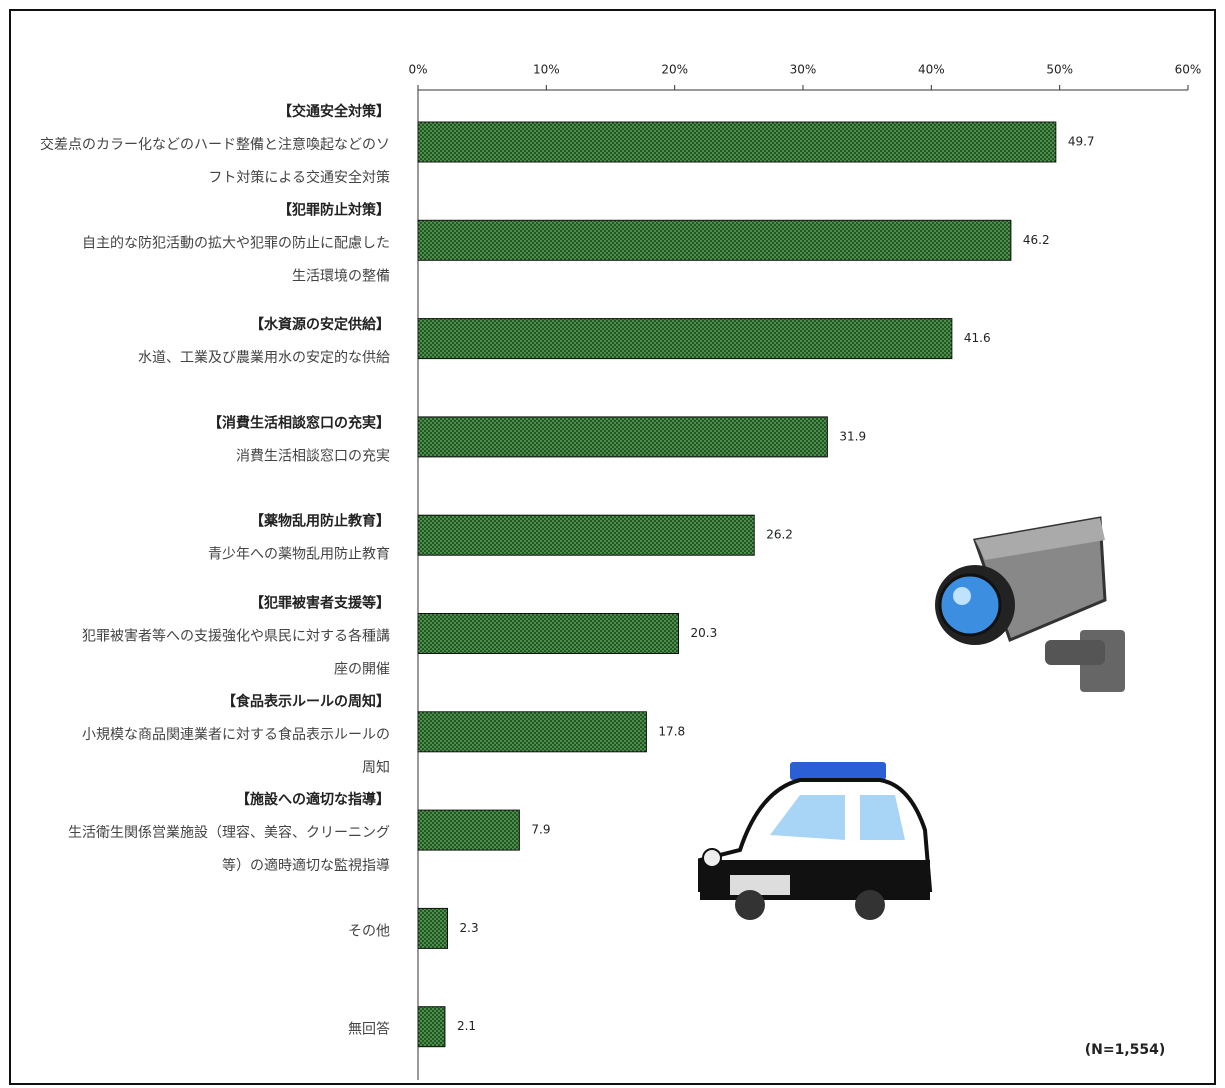 This screenshot has width=1225, height=1088. Describe the element at coordinates (320, 324) in the screenshot. I see `category-heading: 【水資源の安定供給】` at that location.